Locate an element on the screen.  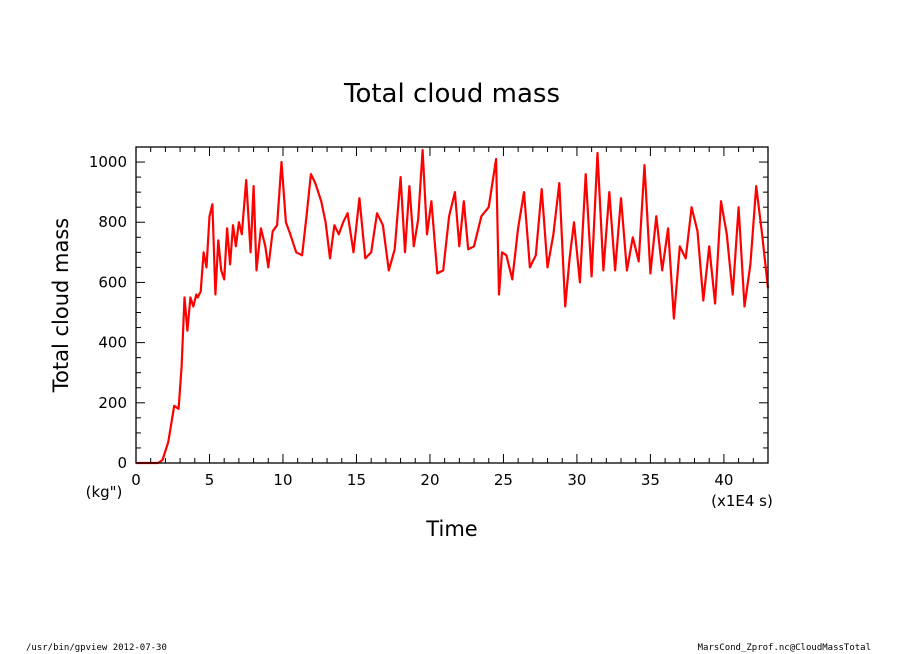
x-axis-unit: (x1E4 s) is located at coordinates (742, 501).